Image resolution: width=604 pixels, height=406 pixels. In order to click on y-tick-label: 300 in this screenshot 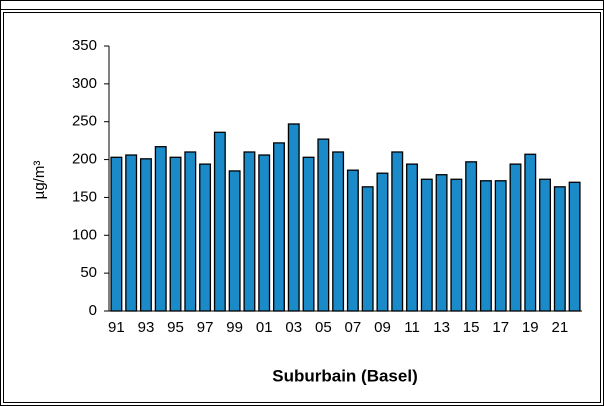, I will do `click(84, 83)`.